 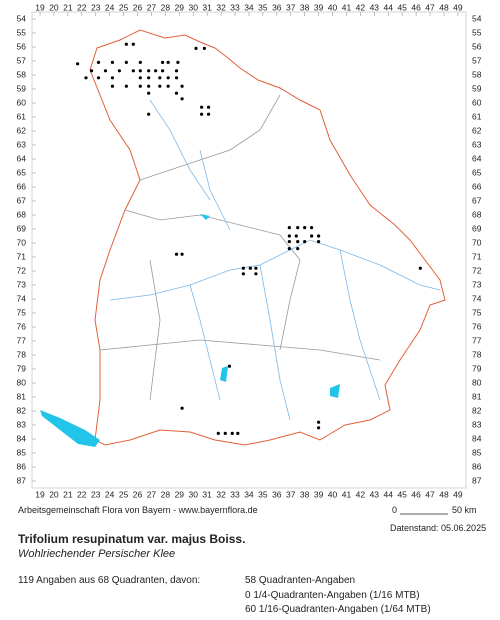 I want to click on col-label-bottom: 27, so click(x=152, y=494).